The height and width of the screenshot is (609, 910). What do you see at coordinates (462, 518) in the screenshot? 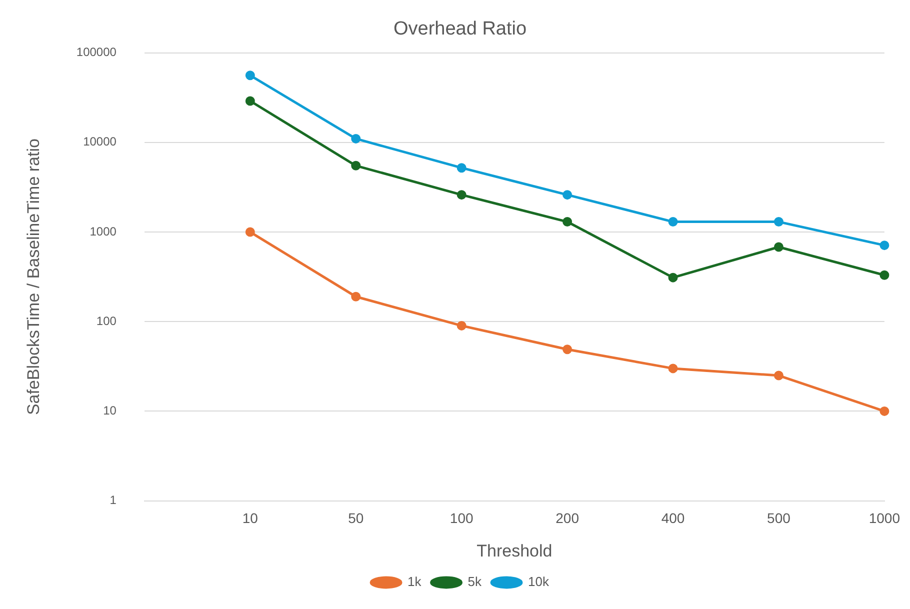
I see `x-tick-label: 100` at bounding box center [462, 518].